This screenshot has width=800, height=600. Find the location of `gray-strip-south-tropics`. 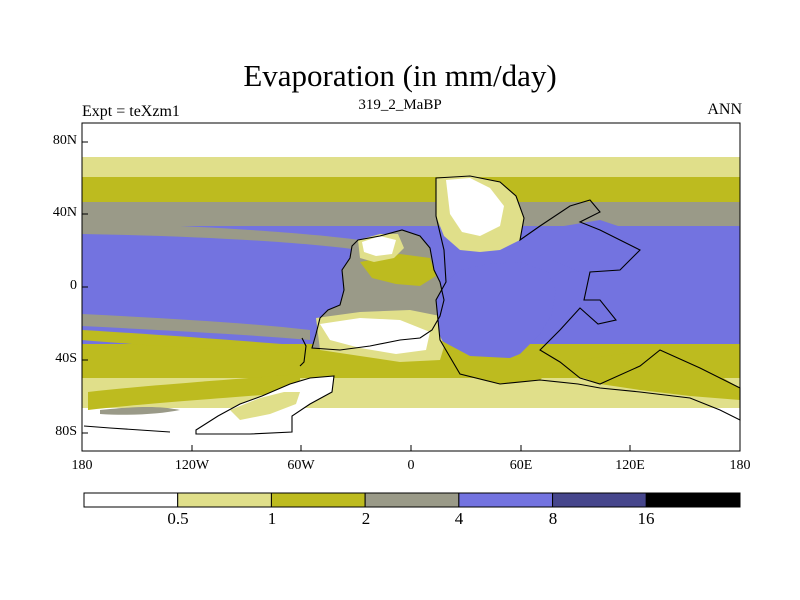

gray-strip-south-tropics is located at coordinates (196, 327).